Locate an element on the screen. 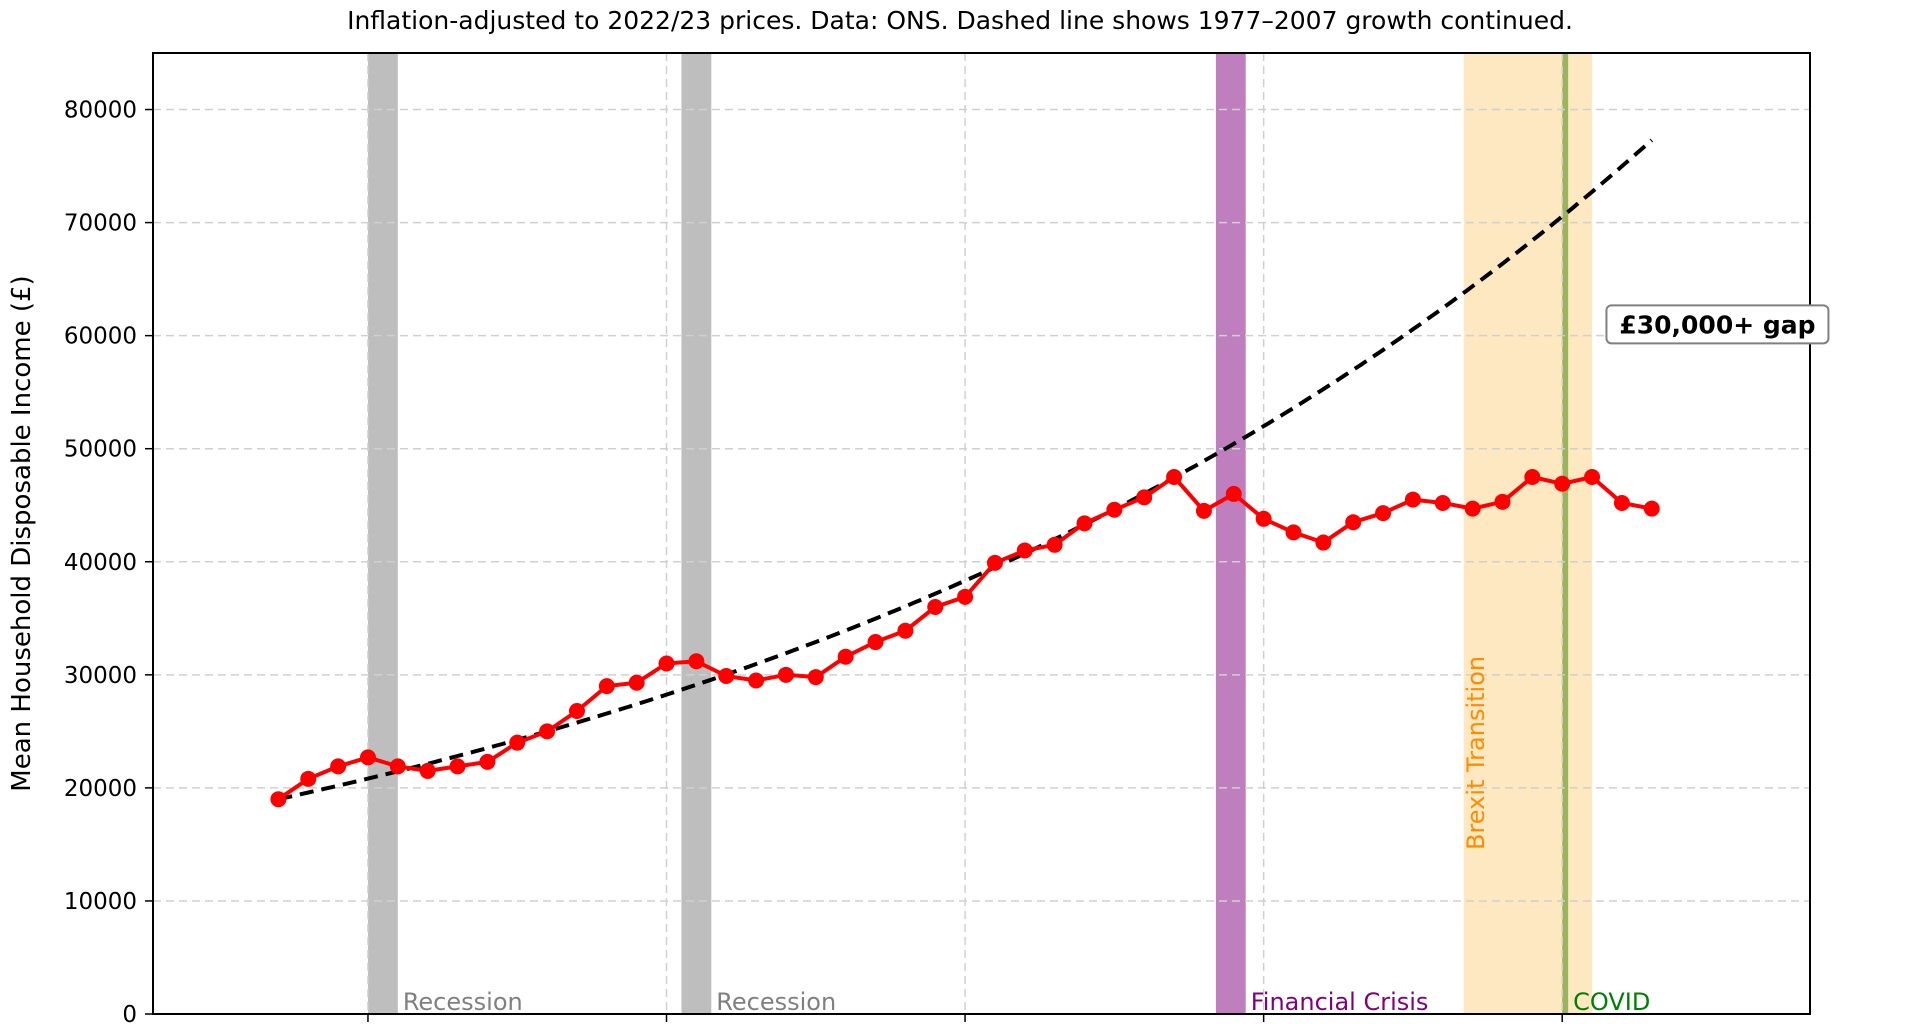  period-band-financial-crisis is located at coordinates (1230, 533).